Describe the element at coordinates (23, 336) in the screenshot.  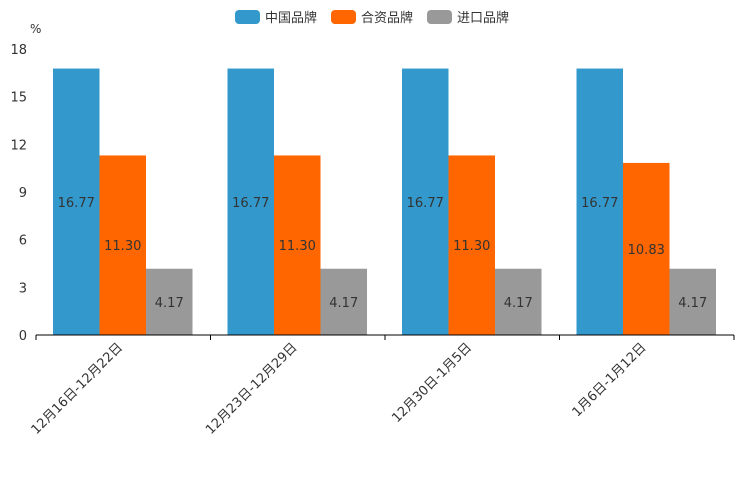
I see `y-tick-label: 0` at that location.